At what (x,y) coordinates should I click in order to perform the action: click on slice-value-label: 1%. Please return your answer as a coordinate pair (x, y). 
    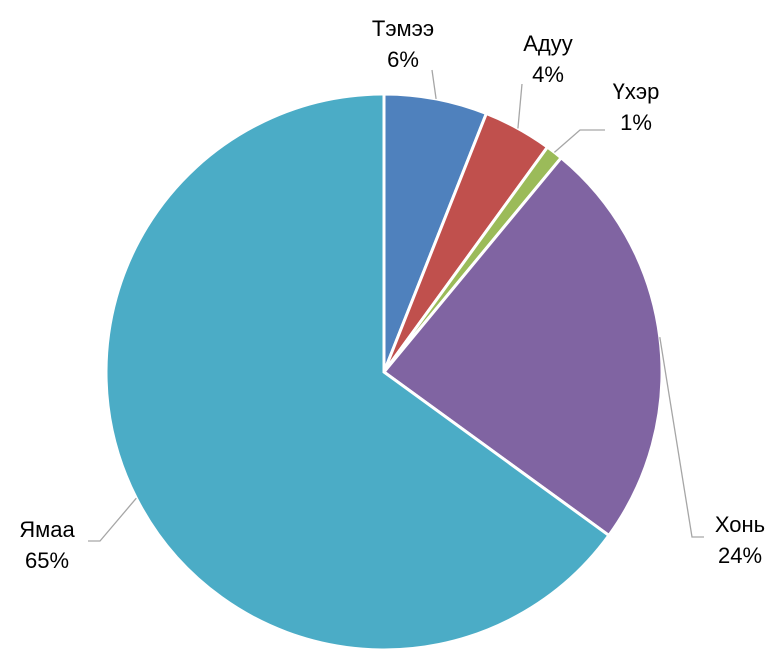
    Looking at the image, I should click on (636, 122).